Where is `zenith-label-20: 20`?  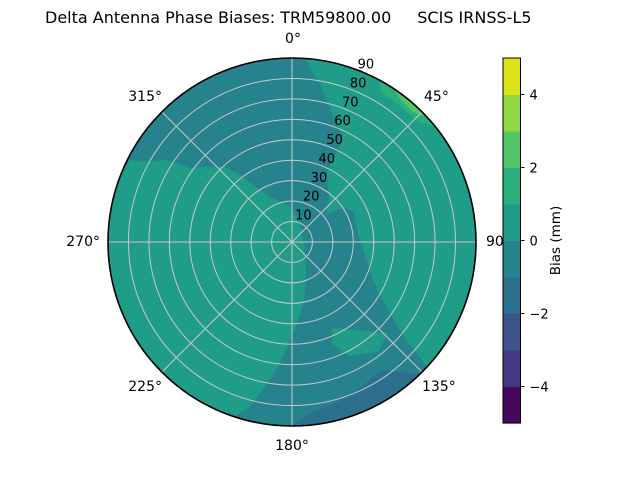 zenith-label-20: 20 is located at coordinates (311, 197).